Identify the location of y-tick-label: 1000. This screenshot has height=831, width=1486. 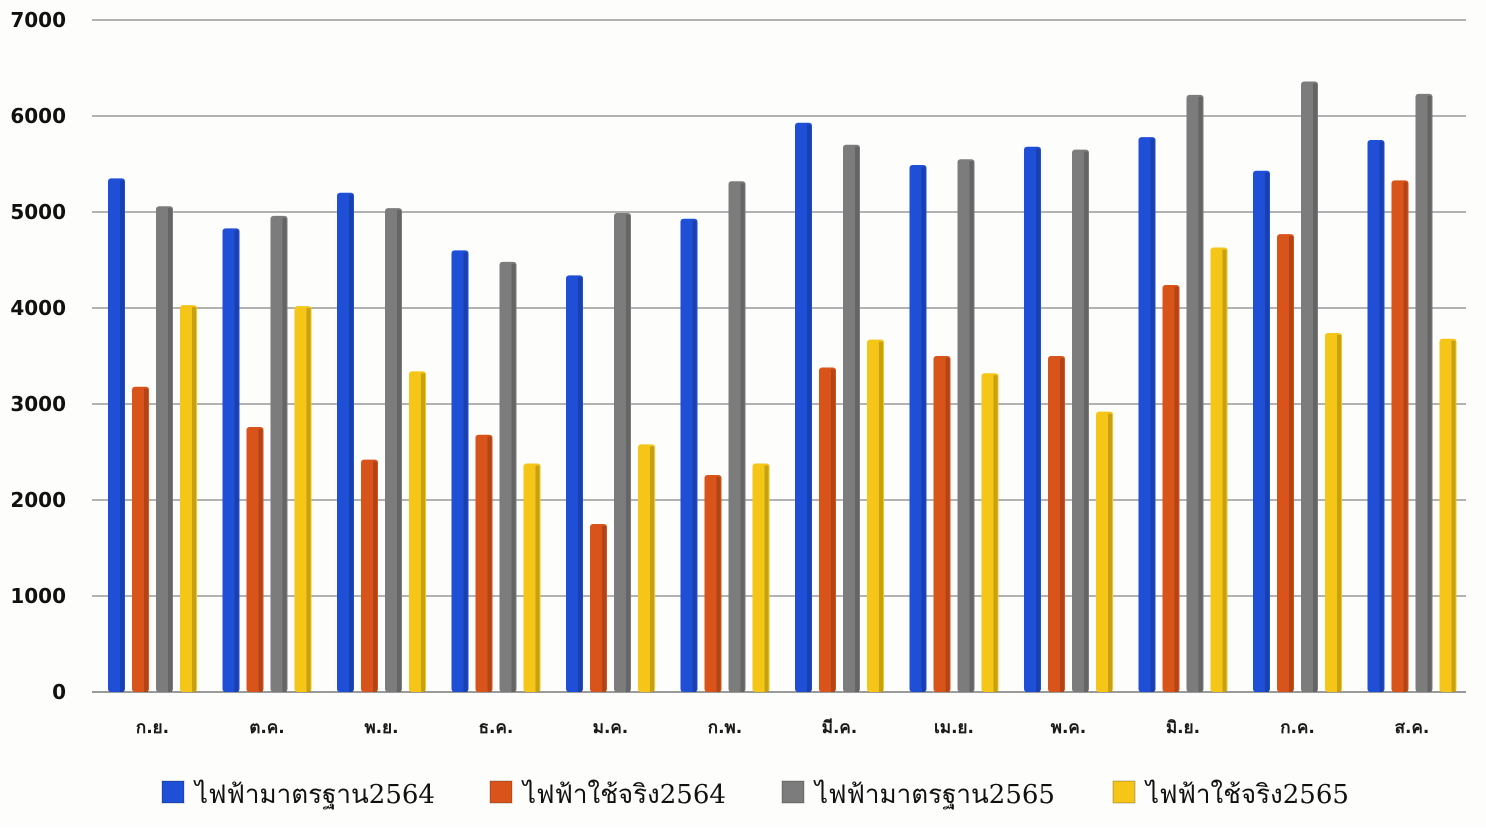
(38, 596).